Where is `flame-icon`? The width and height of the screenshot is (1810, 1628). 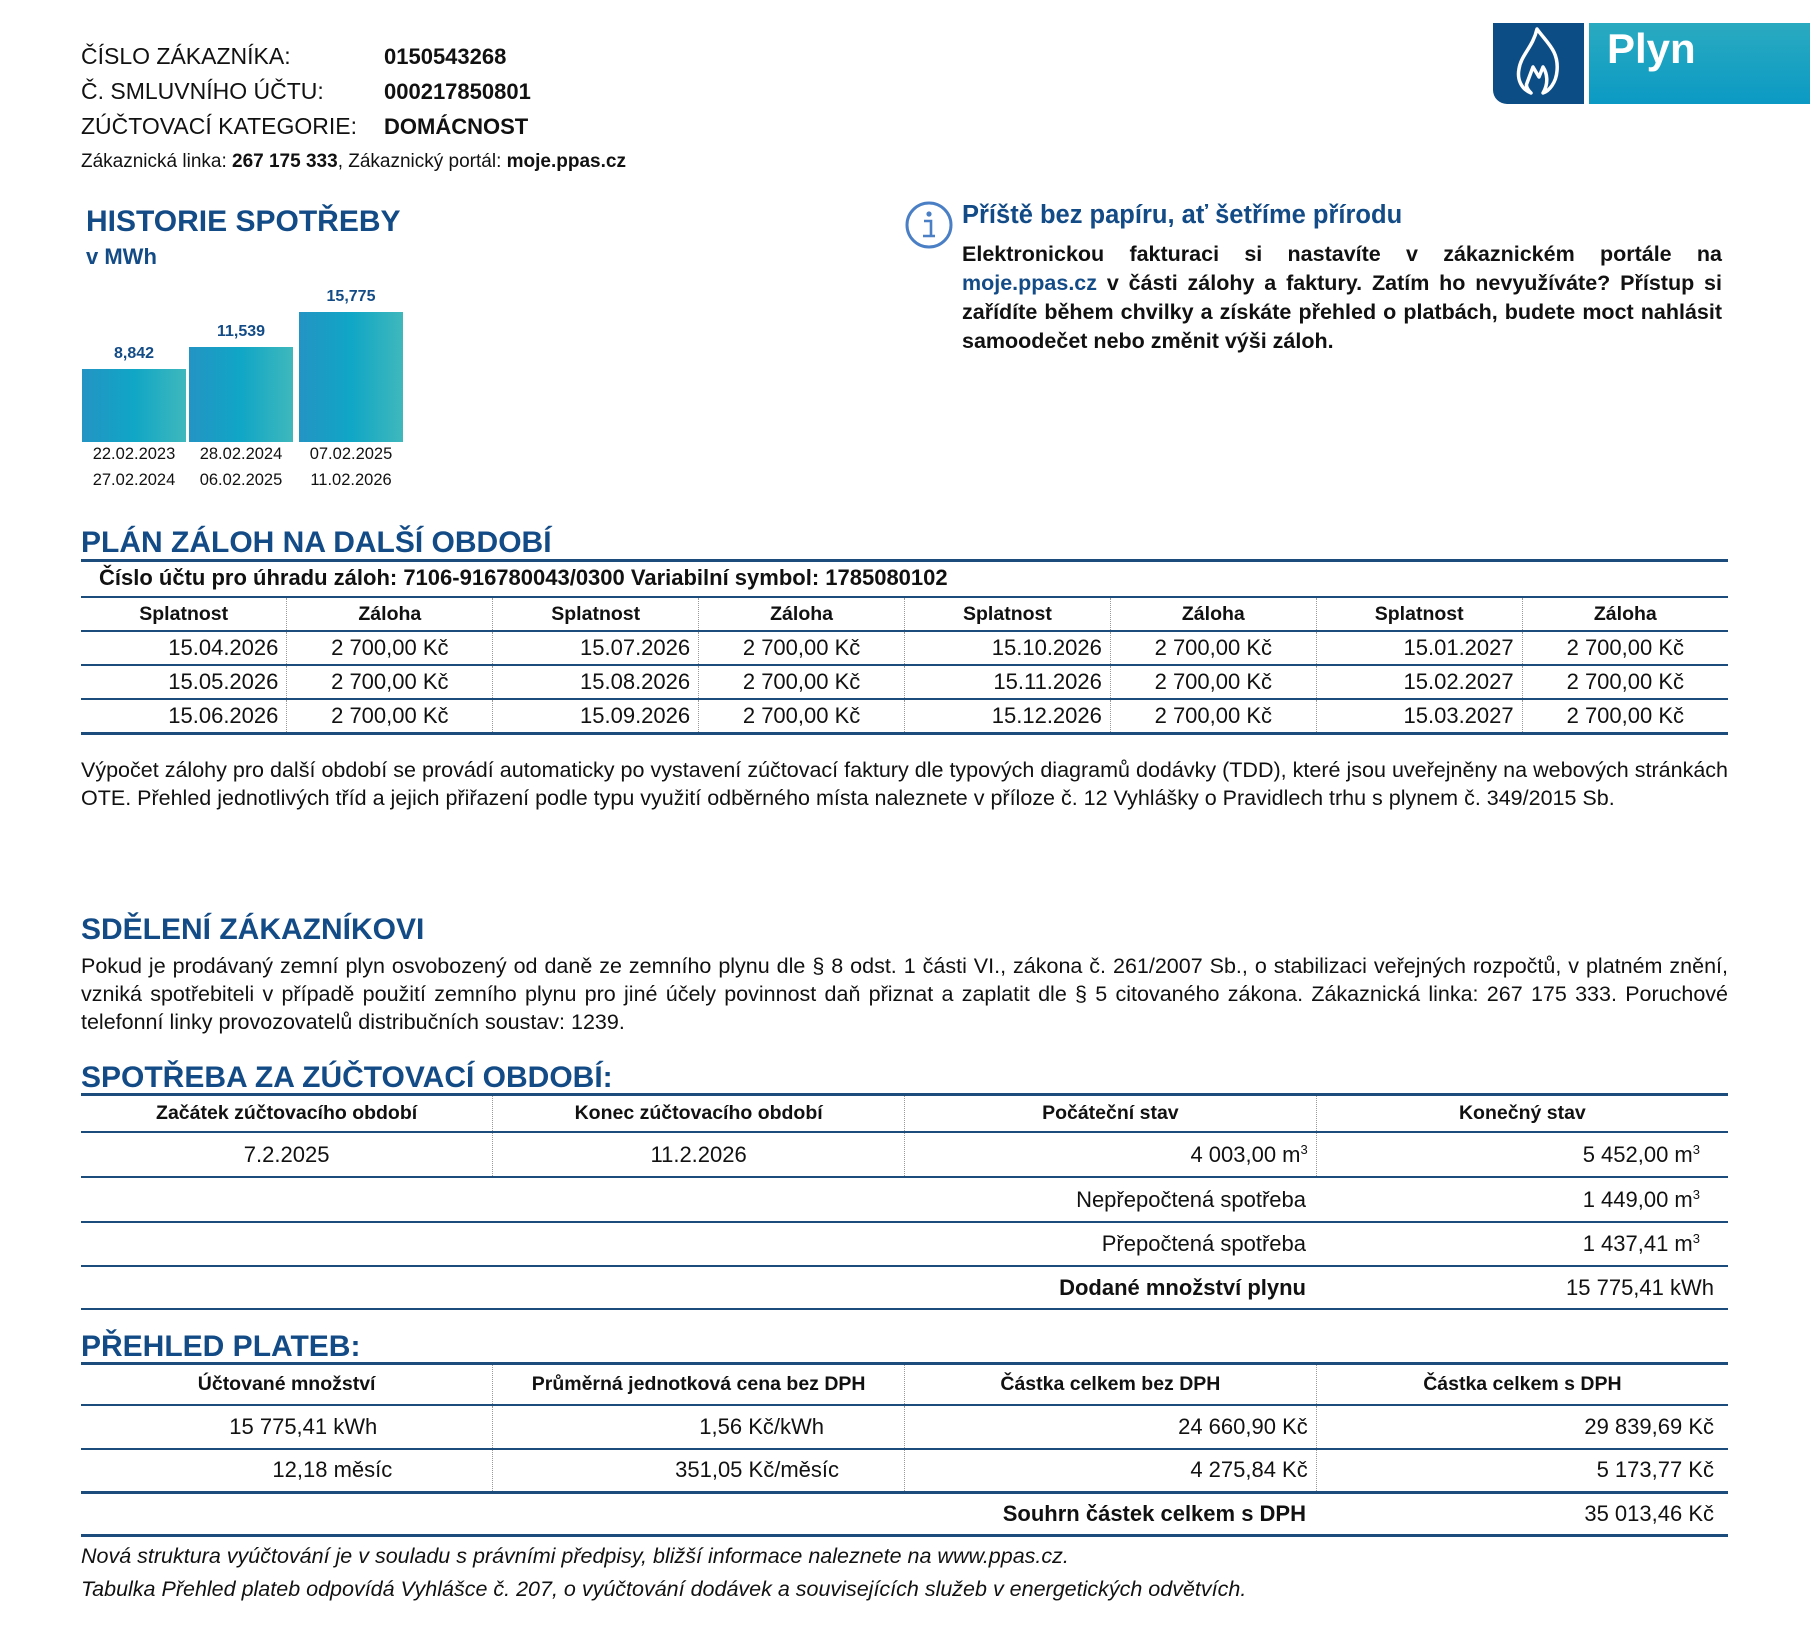 flame-icon is located at coordinates (1537, 61).